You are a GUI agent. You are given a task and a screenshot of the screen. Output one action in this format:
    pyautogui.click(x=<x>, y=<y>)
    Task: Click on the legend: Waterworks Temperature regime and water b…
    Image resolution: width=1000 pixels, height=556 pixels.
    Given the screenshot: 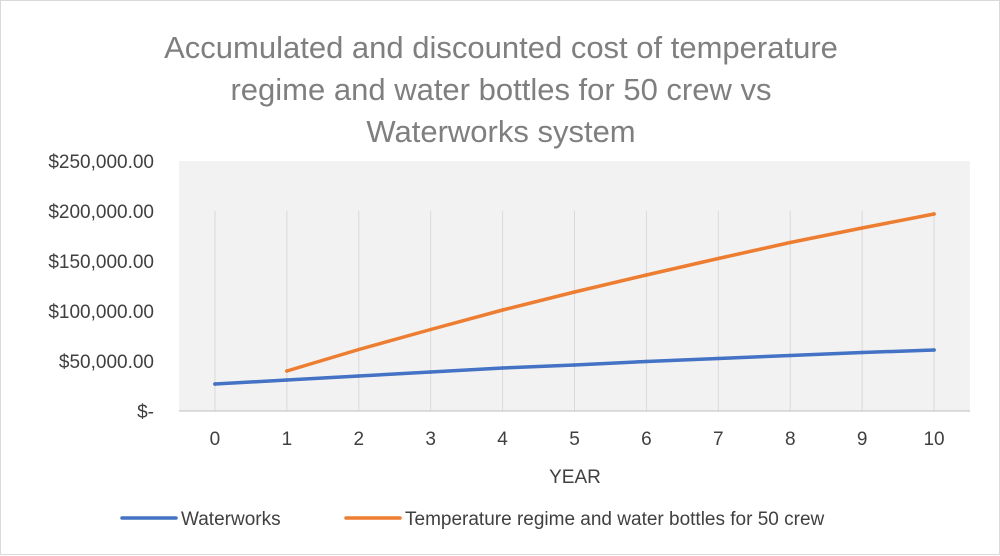 What is the action you would take?
    pyautogui.click(x=472, y=519)
    